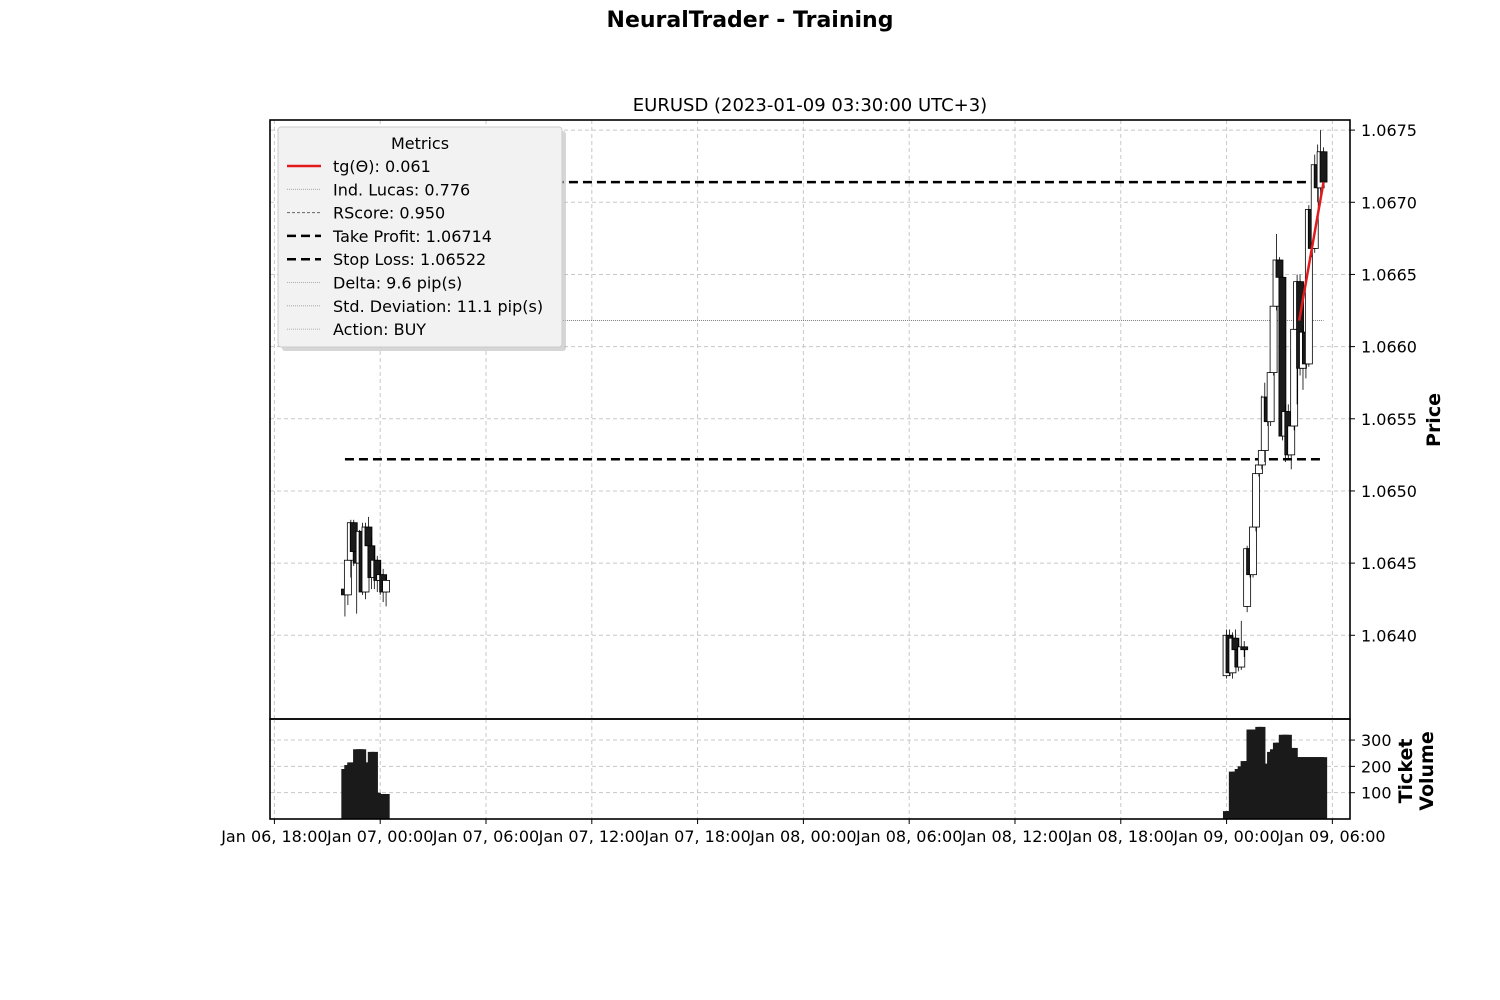 Image resolution: width=1500 pixels, height=1000 pixels. Describe the element at coordinates (1389, 419) in the screenshot. I see `price-y-tick-label: 1.0655` at that location.